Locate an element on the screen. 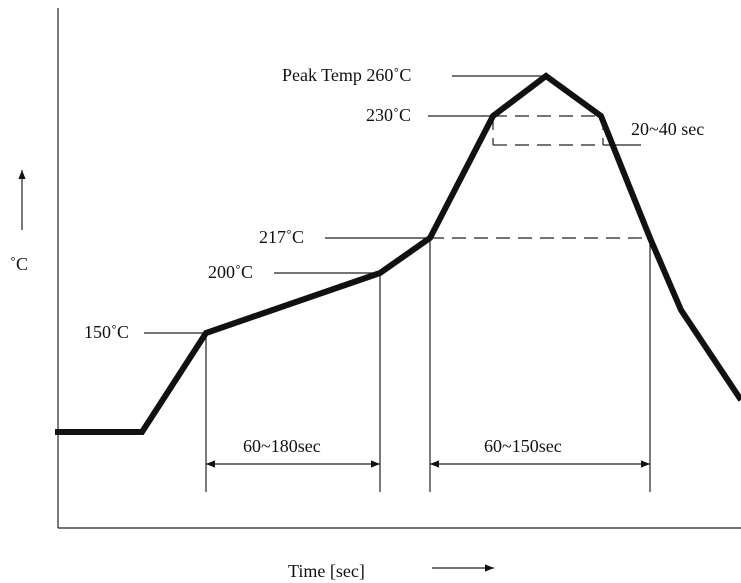 The image size is (741, 583). label-230: 230˚C is located at coordinates (388, 115).